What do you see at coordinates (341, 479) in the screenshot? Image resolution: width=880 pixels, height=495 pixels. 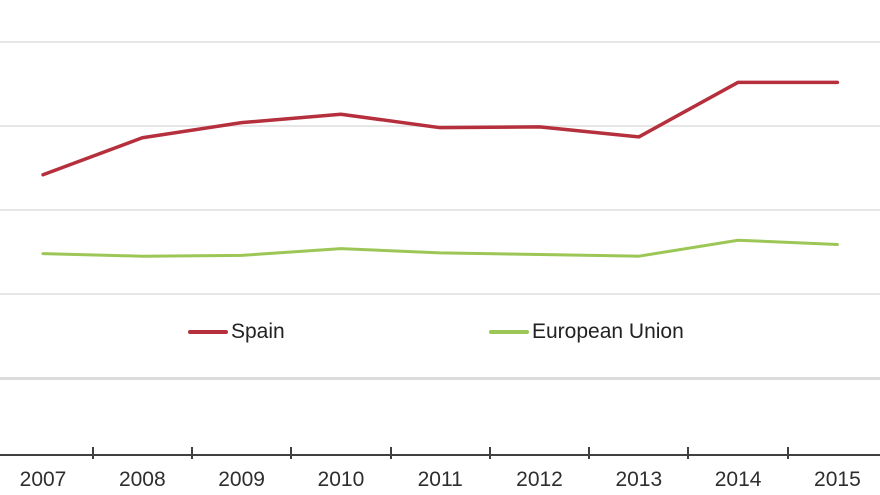 I see `x-axis-label: 2010` at bounding box center [341, 479].